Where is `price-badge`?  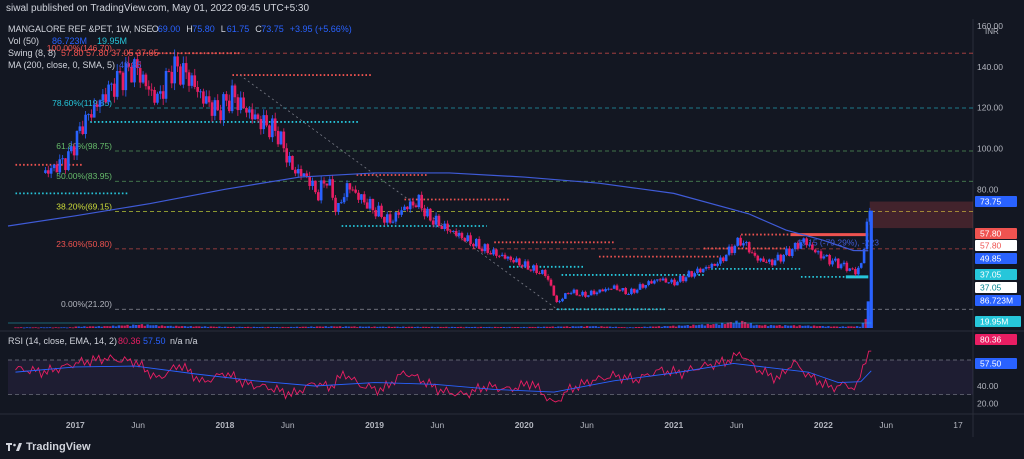
price-badge is located at coordinates (996, 258).